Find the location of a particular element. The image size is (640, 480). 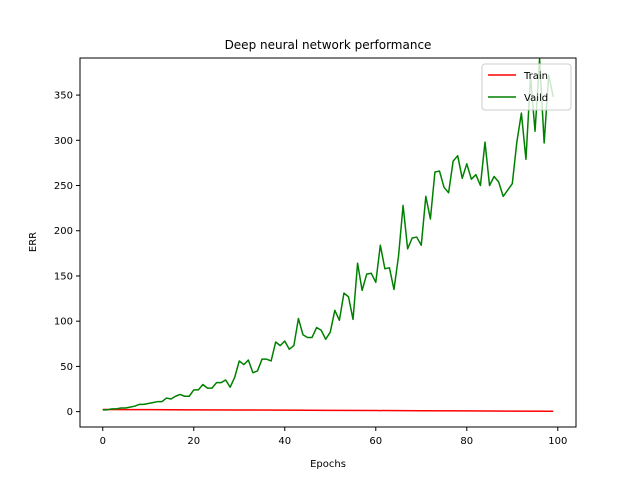

x-tick-label: 80 is located at coordinates (466, 441).